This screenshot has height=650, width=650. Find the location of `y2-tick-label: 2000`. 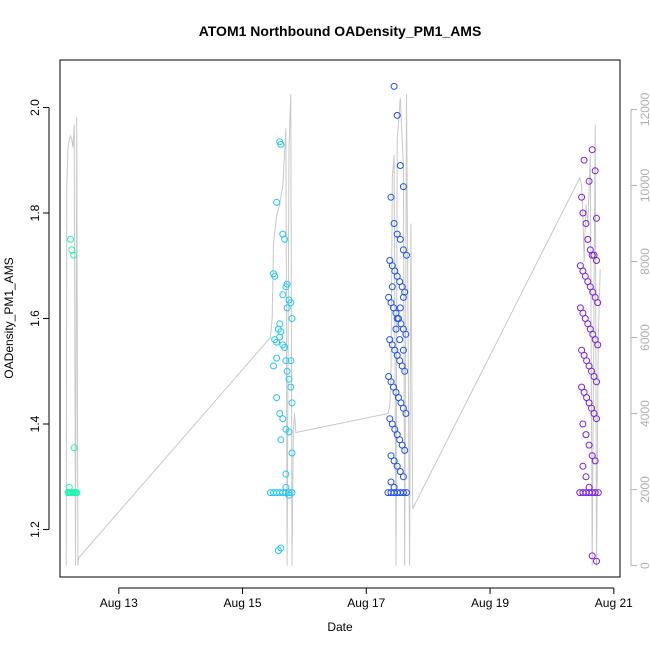

y2-tick-label: 2000 is located at coordinates (644, 489).